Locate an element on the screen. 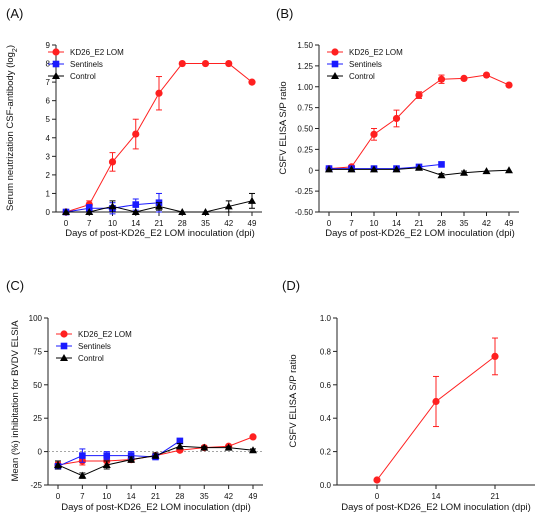 Image resolution: width=550 pixels, height=521 pixels. y-tick-label: 25 is located at coordinates (37, 418).